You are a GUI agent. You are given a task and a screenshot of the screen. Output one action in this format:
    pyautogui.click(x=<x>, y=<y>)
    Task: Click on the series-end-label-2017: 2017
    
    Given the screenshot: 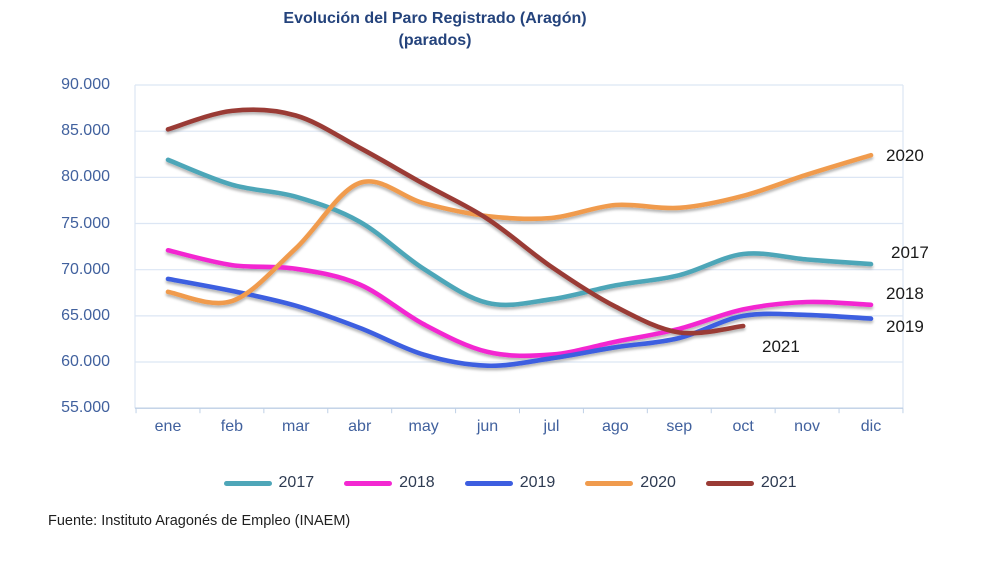 What is the action you would take?
    pyautogui.click(x=910, y=252)
    